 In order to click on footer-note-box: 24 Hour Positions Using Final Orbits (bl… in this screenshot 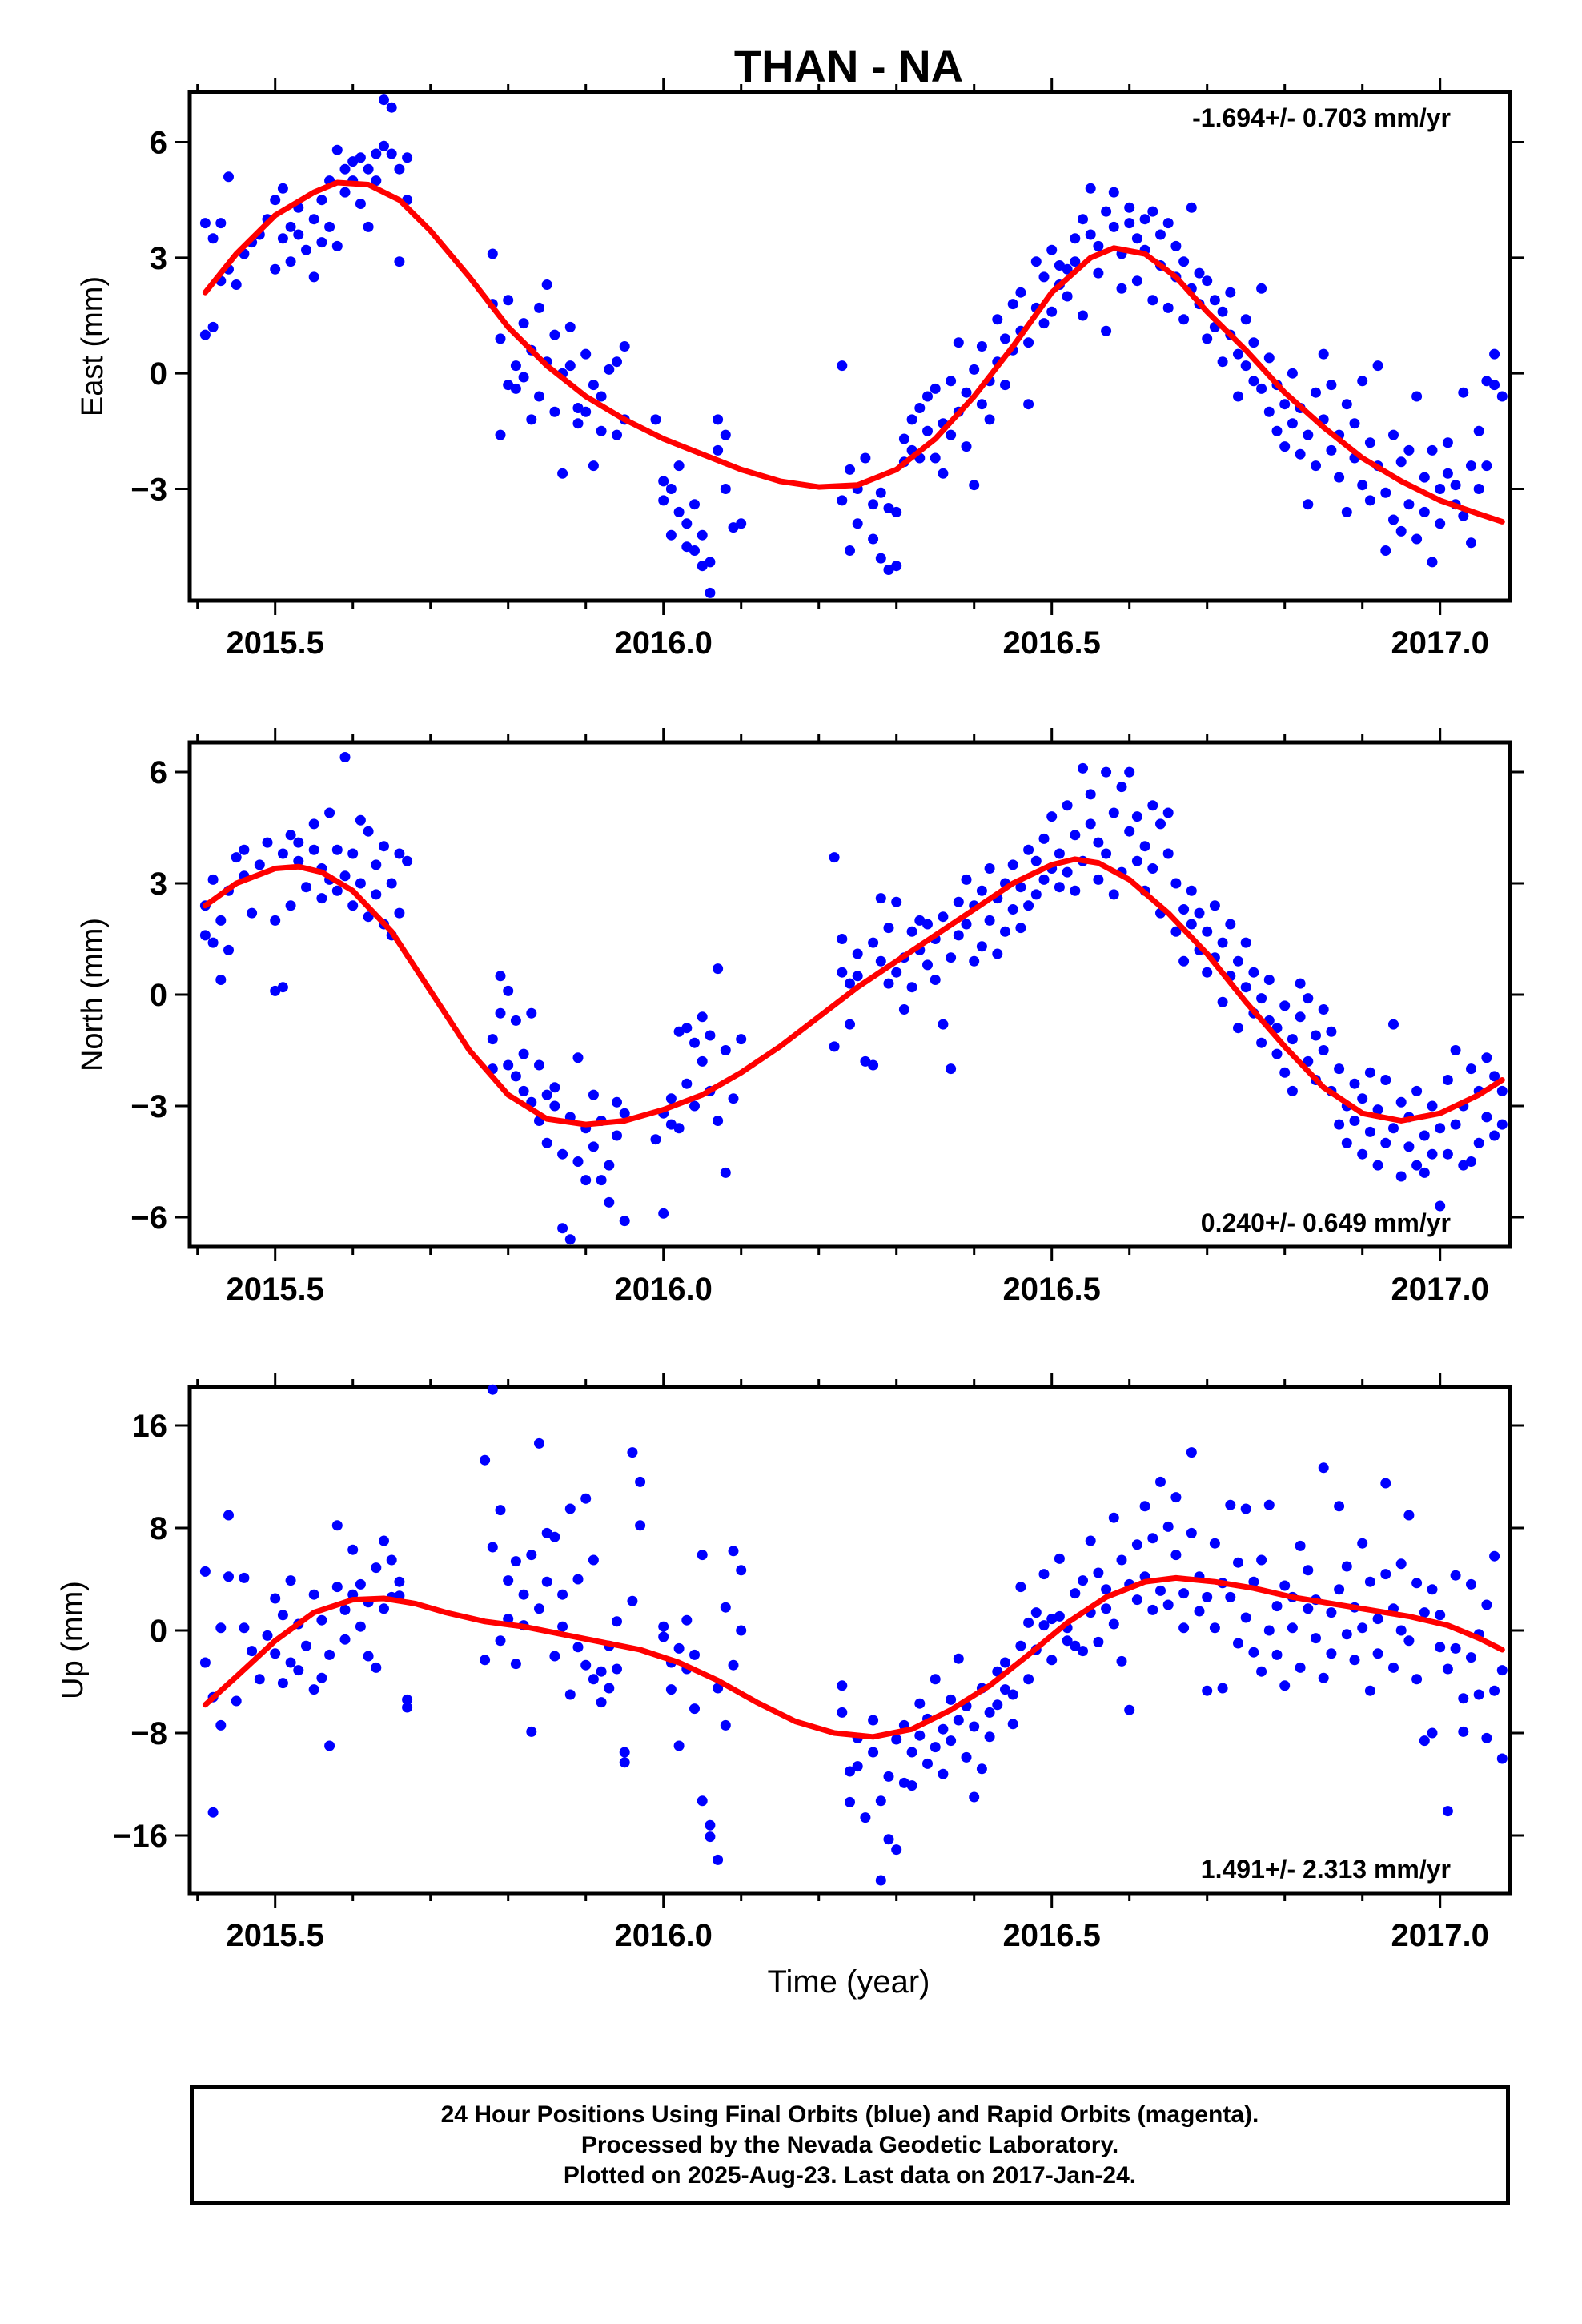, I will do `click(850, 2145)`.